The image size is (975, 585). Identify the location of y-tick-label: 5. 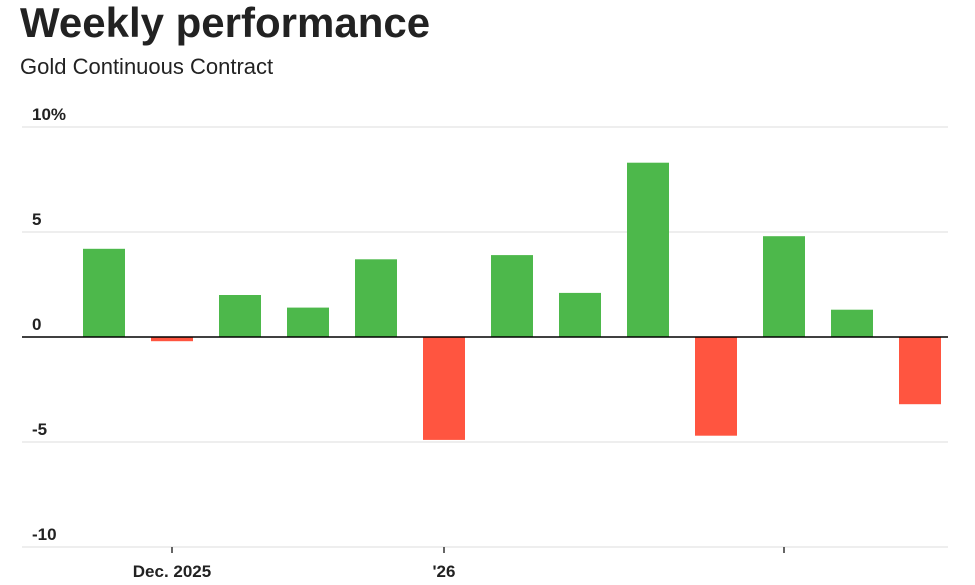
(36, 219).